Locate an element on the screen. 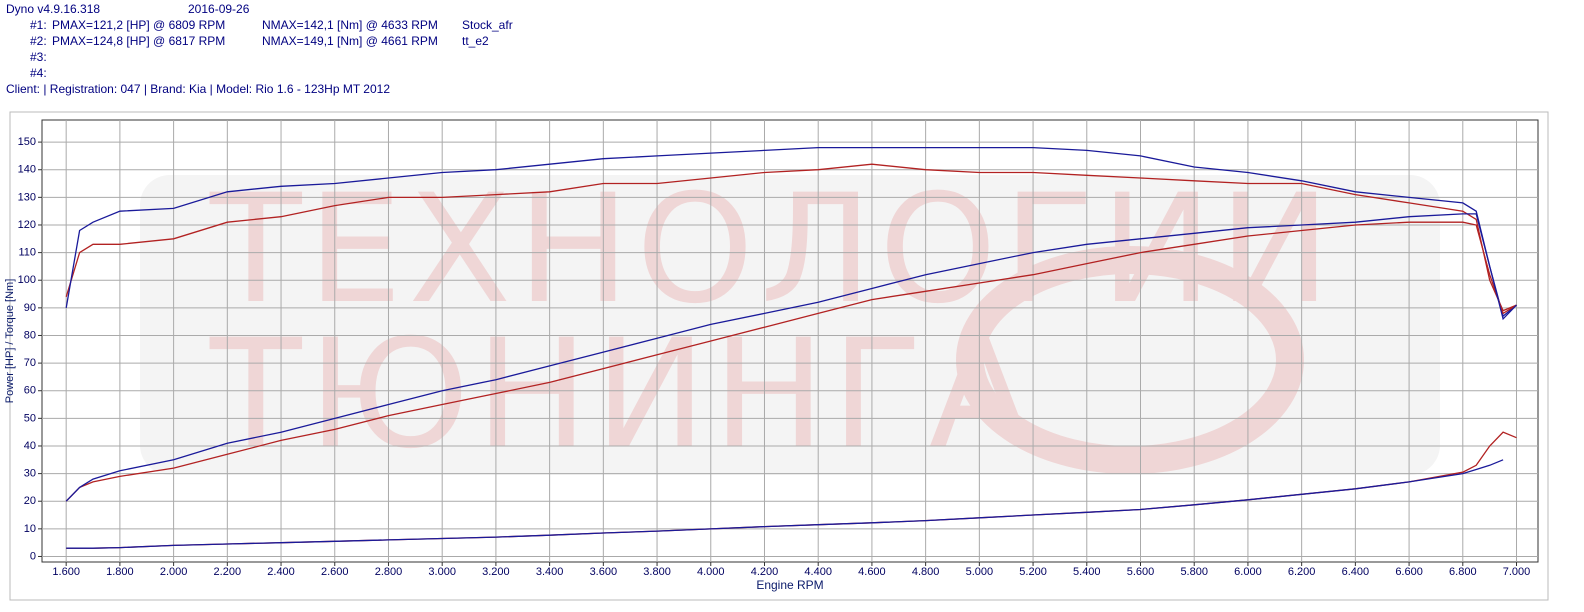 This screenshot has height=612, width=1584. x-tick-label: 3.200 is located at coordinates (496, 572).